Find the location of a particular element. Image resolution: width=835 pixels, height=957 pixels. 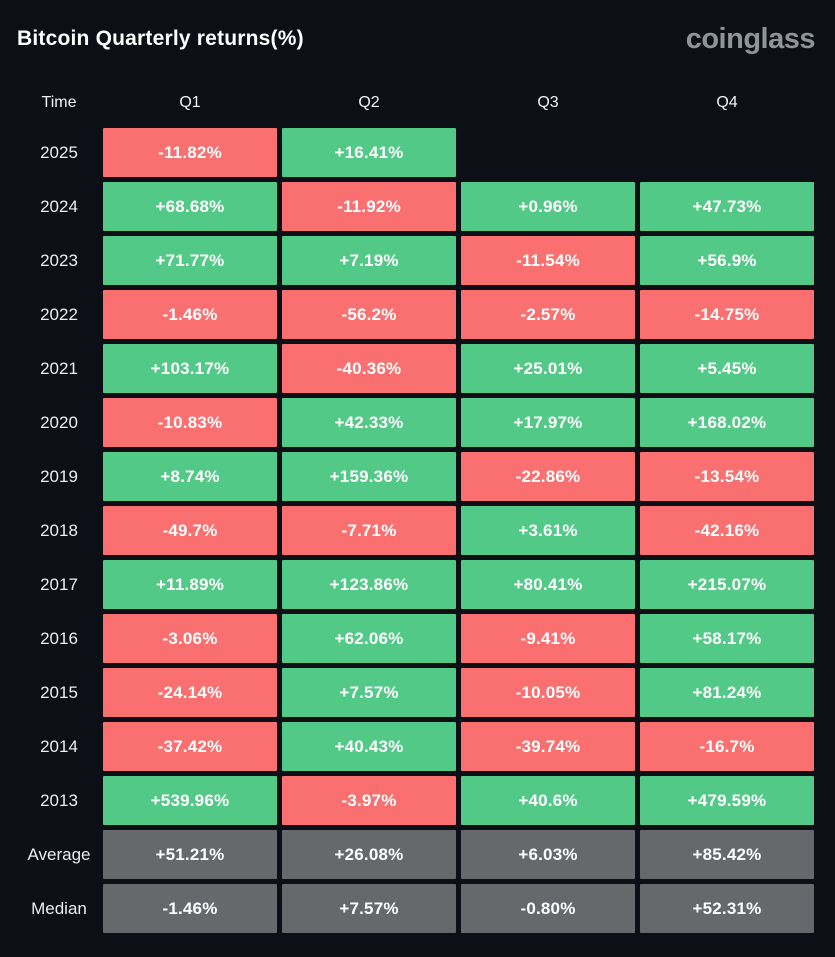

return-cell-2017-q4: +215.07% is located at coordinates (727, 584).